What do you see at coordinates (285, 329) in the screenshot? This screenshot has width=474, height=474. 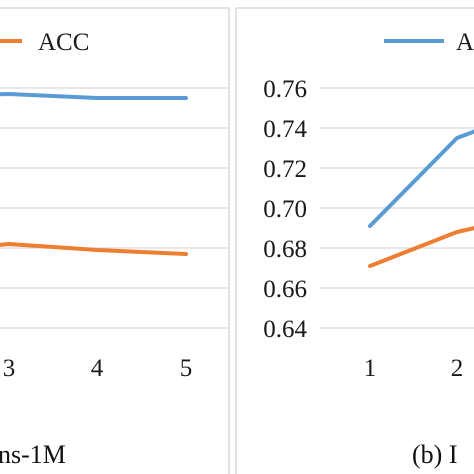 I see `y-tick-label: 0.64` at bounding box center [285, 329].